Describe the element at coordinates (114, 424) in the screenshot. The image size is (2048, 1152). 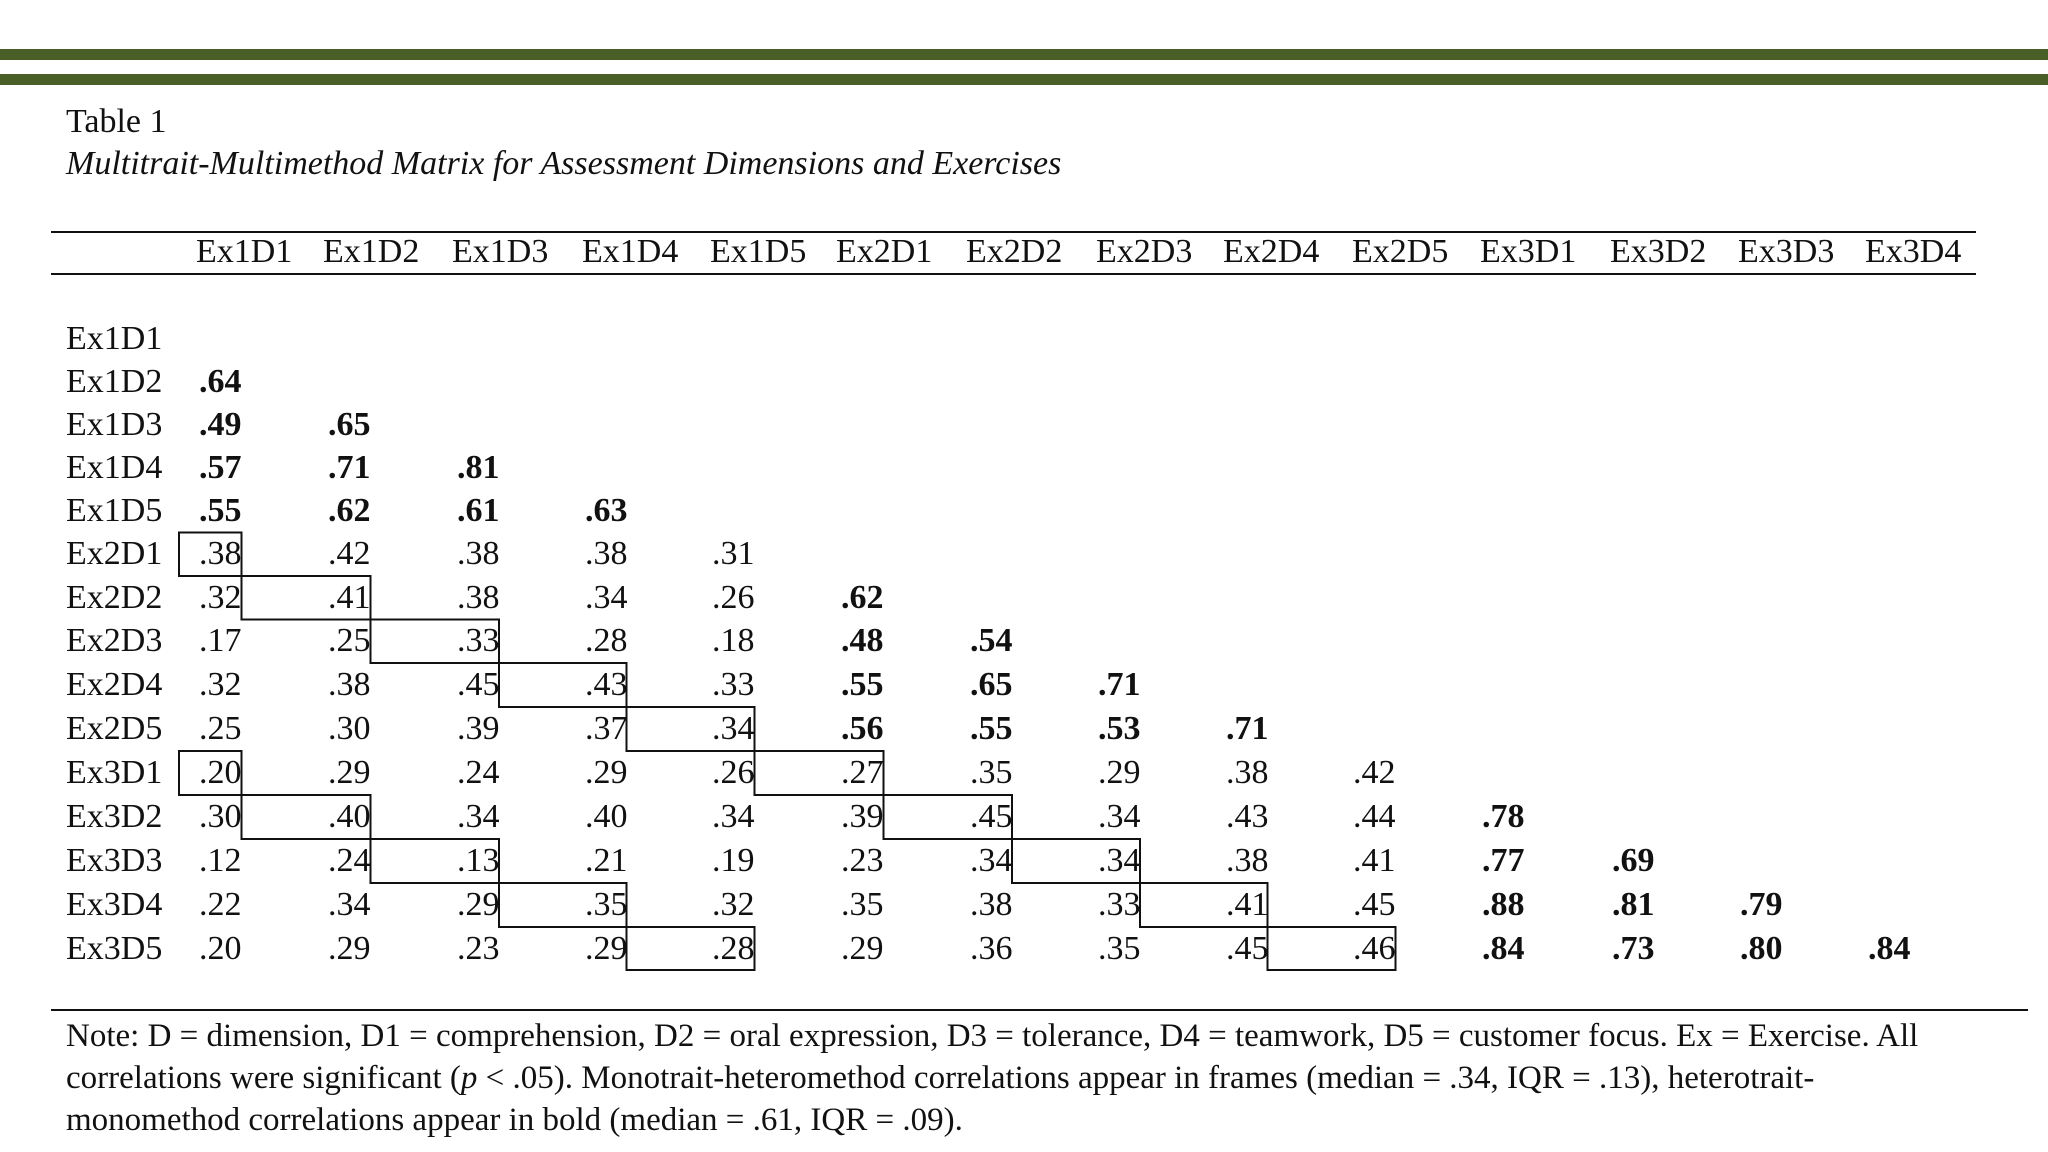
I see `row-label: Ex1D3` at that location.